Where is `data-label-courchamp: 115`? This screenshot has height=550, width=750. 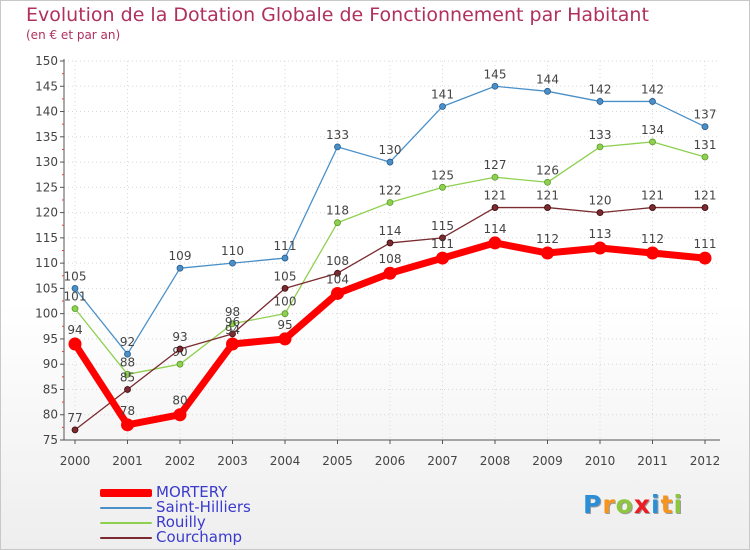
data-label-courchamp: 115 is located at coordinates (442, 226).